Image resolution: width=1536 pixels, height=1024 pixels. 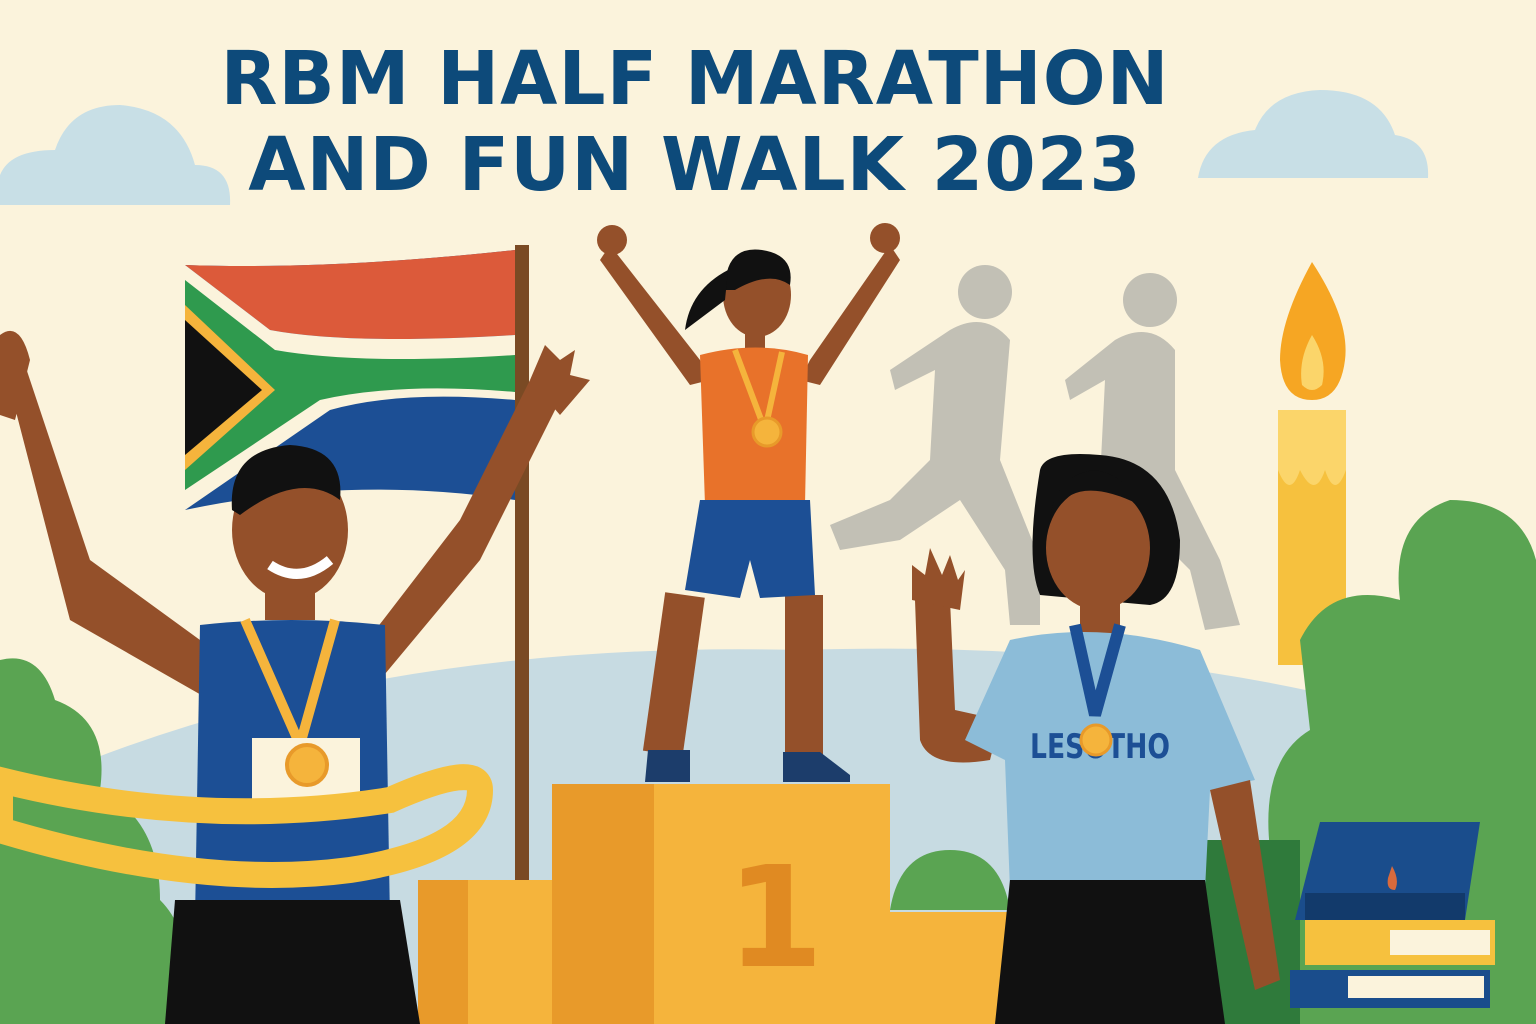 I want to click on poster-title-line-2: AND FUN WALK 2023, so click(x=695, y=165).